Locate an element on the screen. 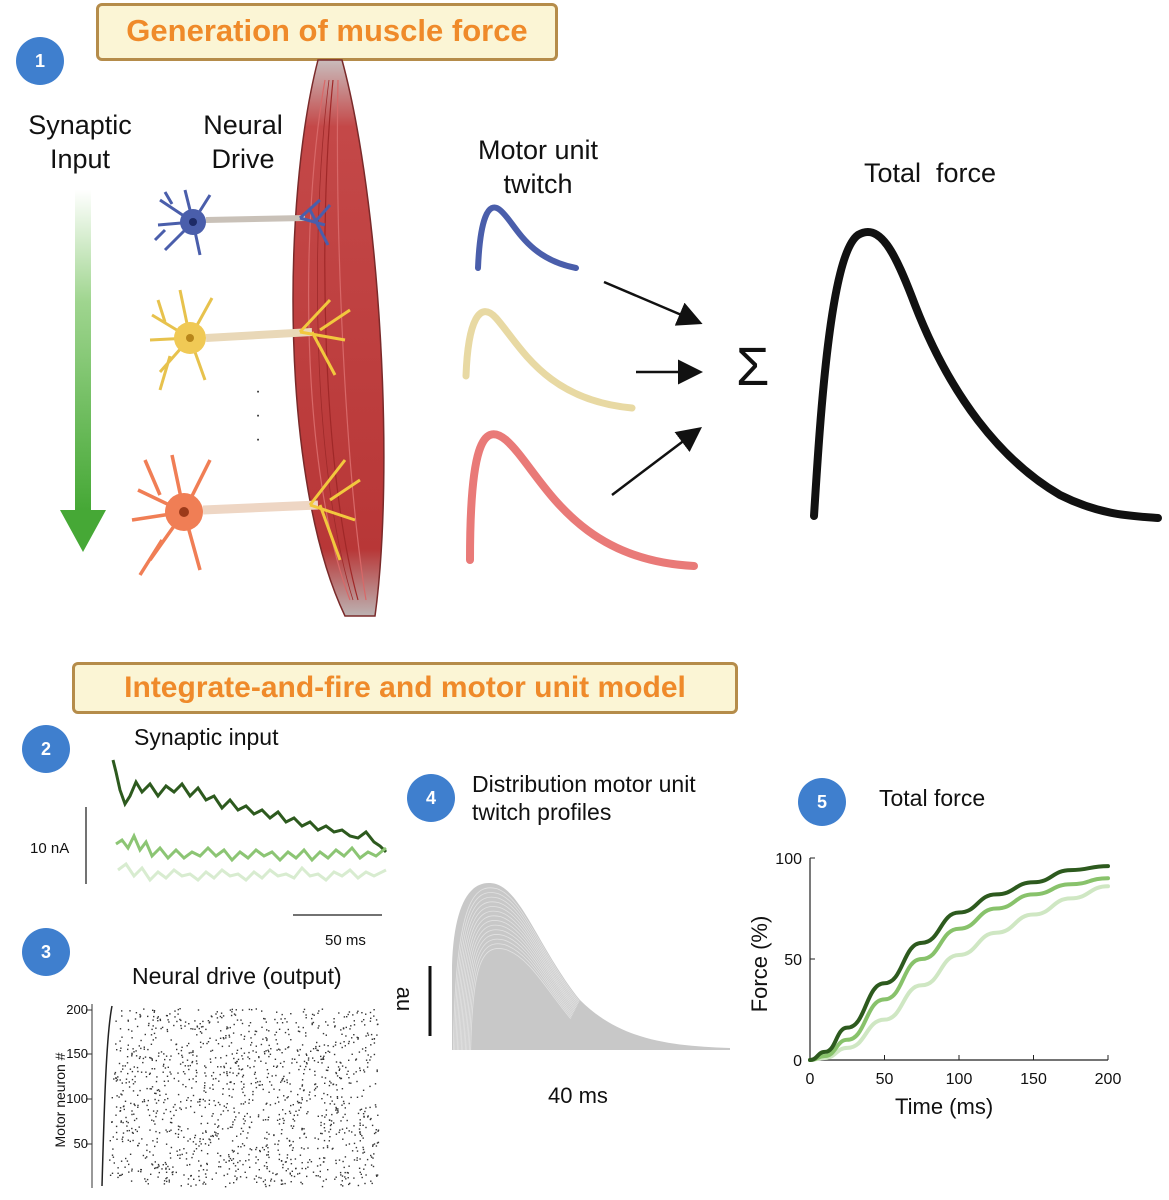 The image size is (1169, 1200). total-force-chart: 0 50 100 150 200 0 50 100 is located at coordinates (948, 969).